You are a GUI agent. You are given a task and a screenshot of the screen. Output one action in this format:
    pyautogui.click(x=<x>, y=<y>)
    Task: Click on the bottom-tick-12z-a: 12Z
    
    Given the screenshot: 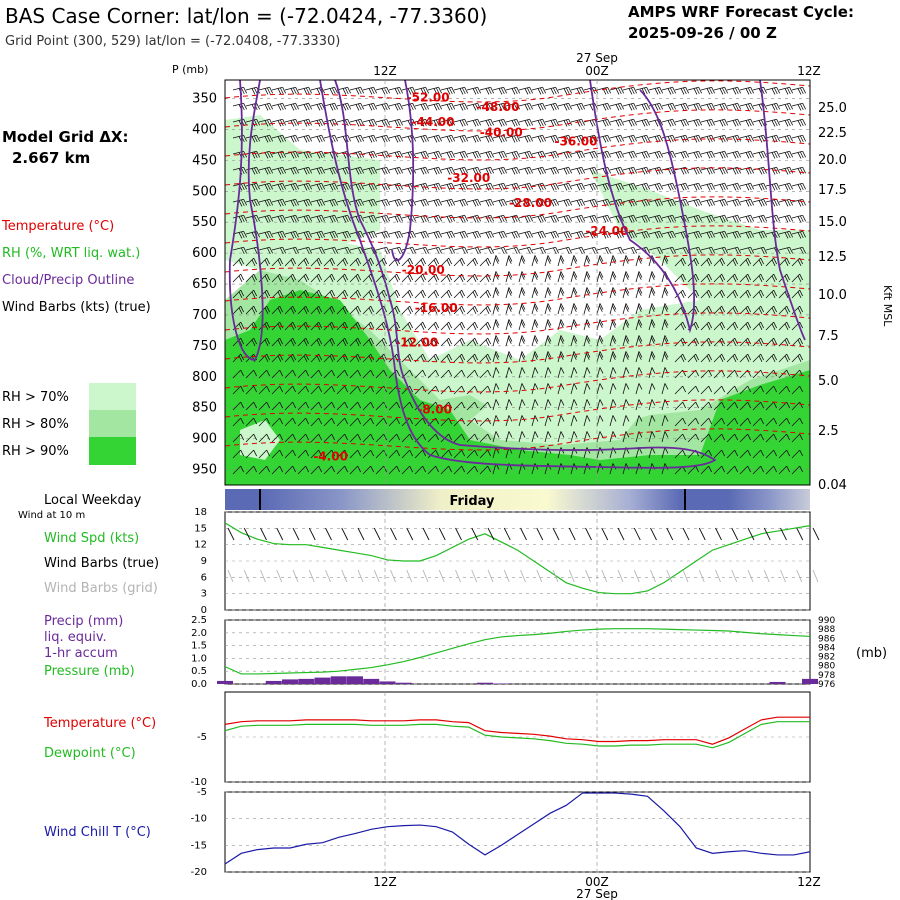 What is the action you would take?
    pyautogui.click(x=385, y=882)
    